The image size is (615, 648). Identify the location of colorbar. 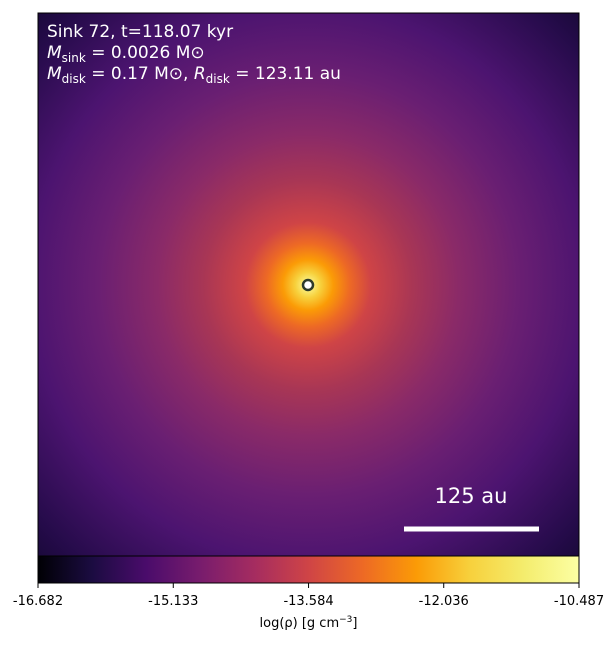
(308, 569).